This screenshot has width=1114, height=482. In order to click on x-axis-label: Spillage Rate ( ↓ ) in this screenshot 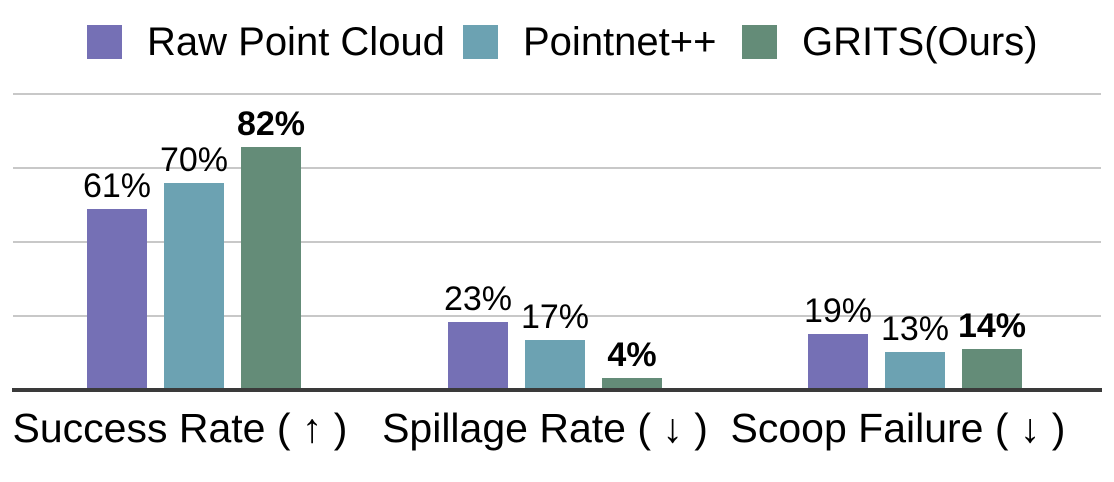, I will do `click(545, 428)`.